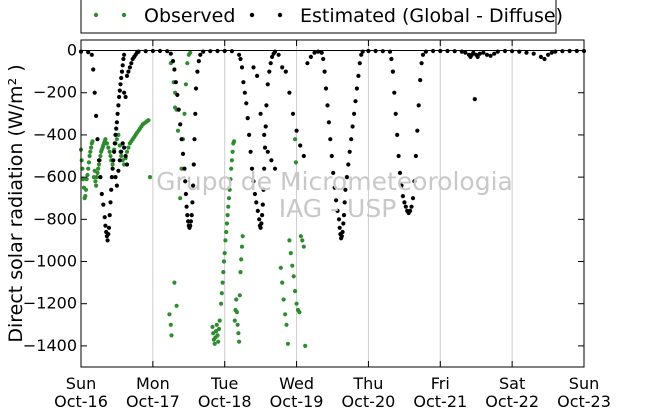 This screenshot has height=409, width=650. What do you see at coordinates (224, 383) in the screenshot?
I see `x-tick-day: Tue` at bounding box center [224, 383].